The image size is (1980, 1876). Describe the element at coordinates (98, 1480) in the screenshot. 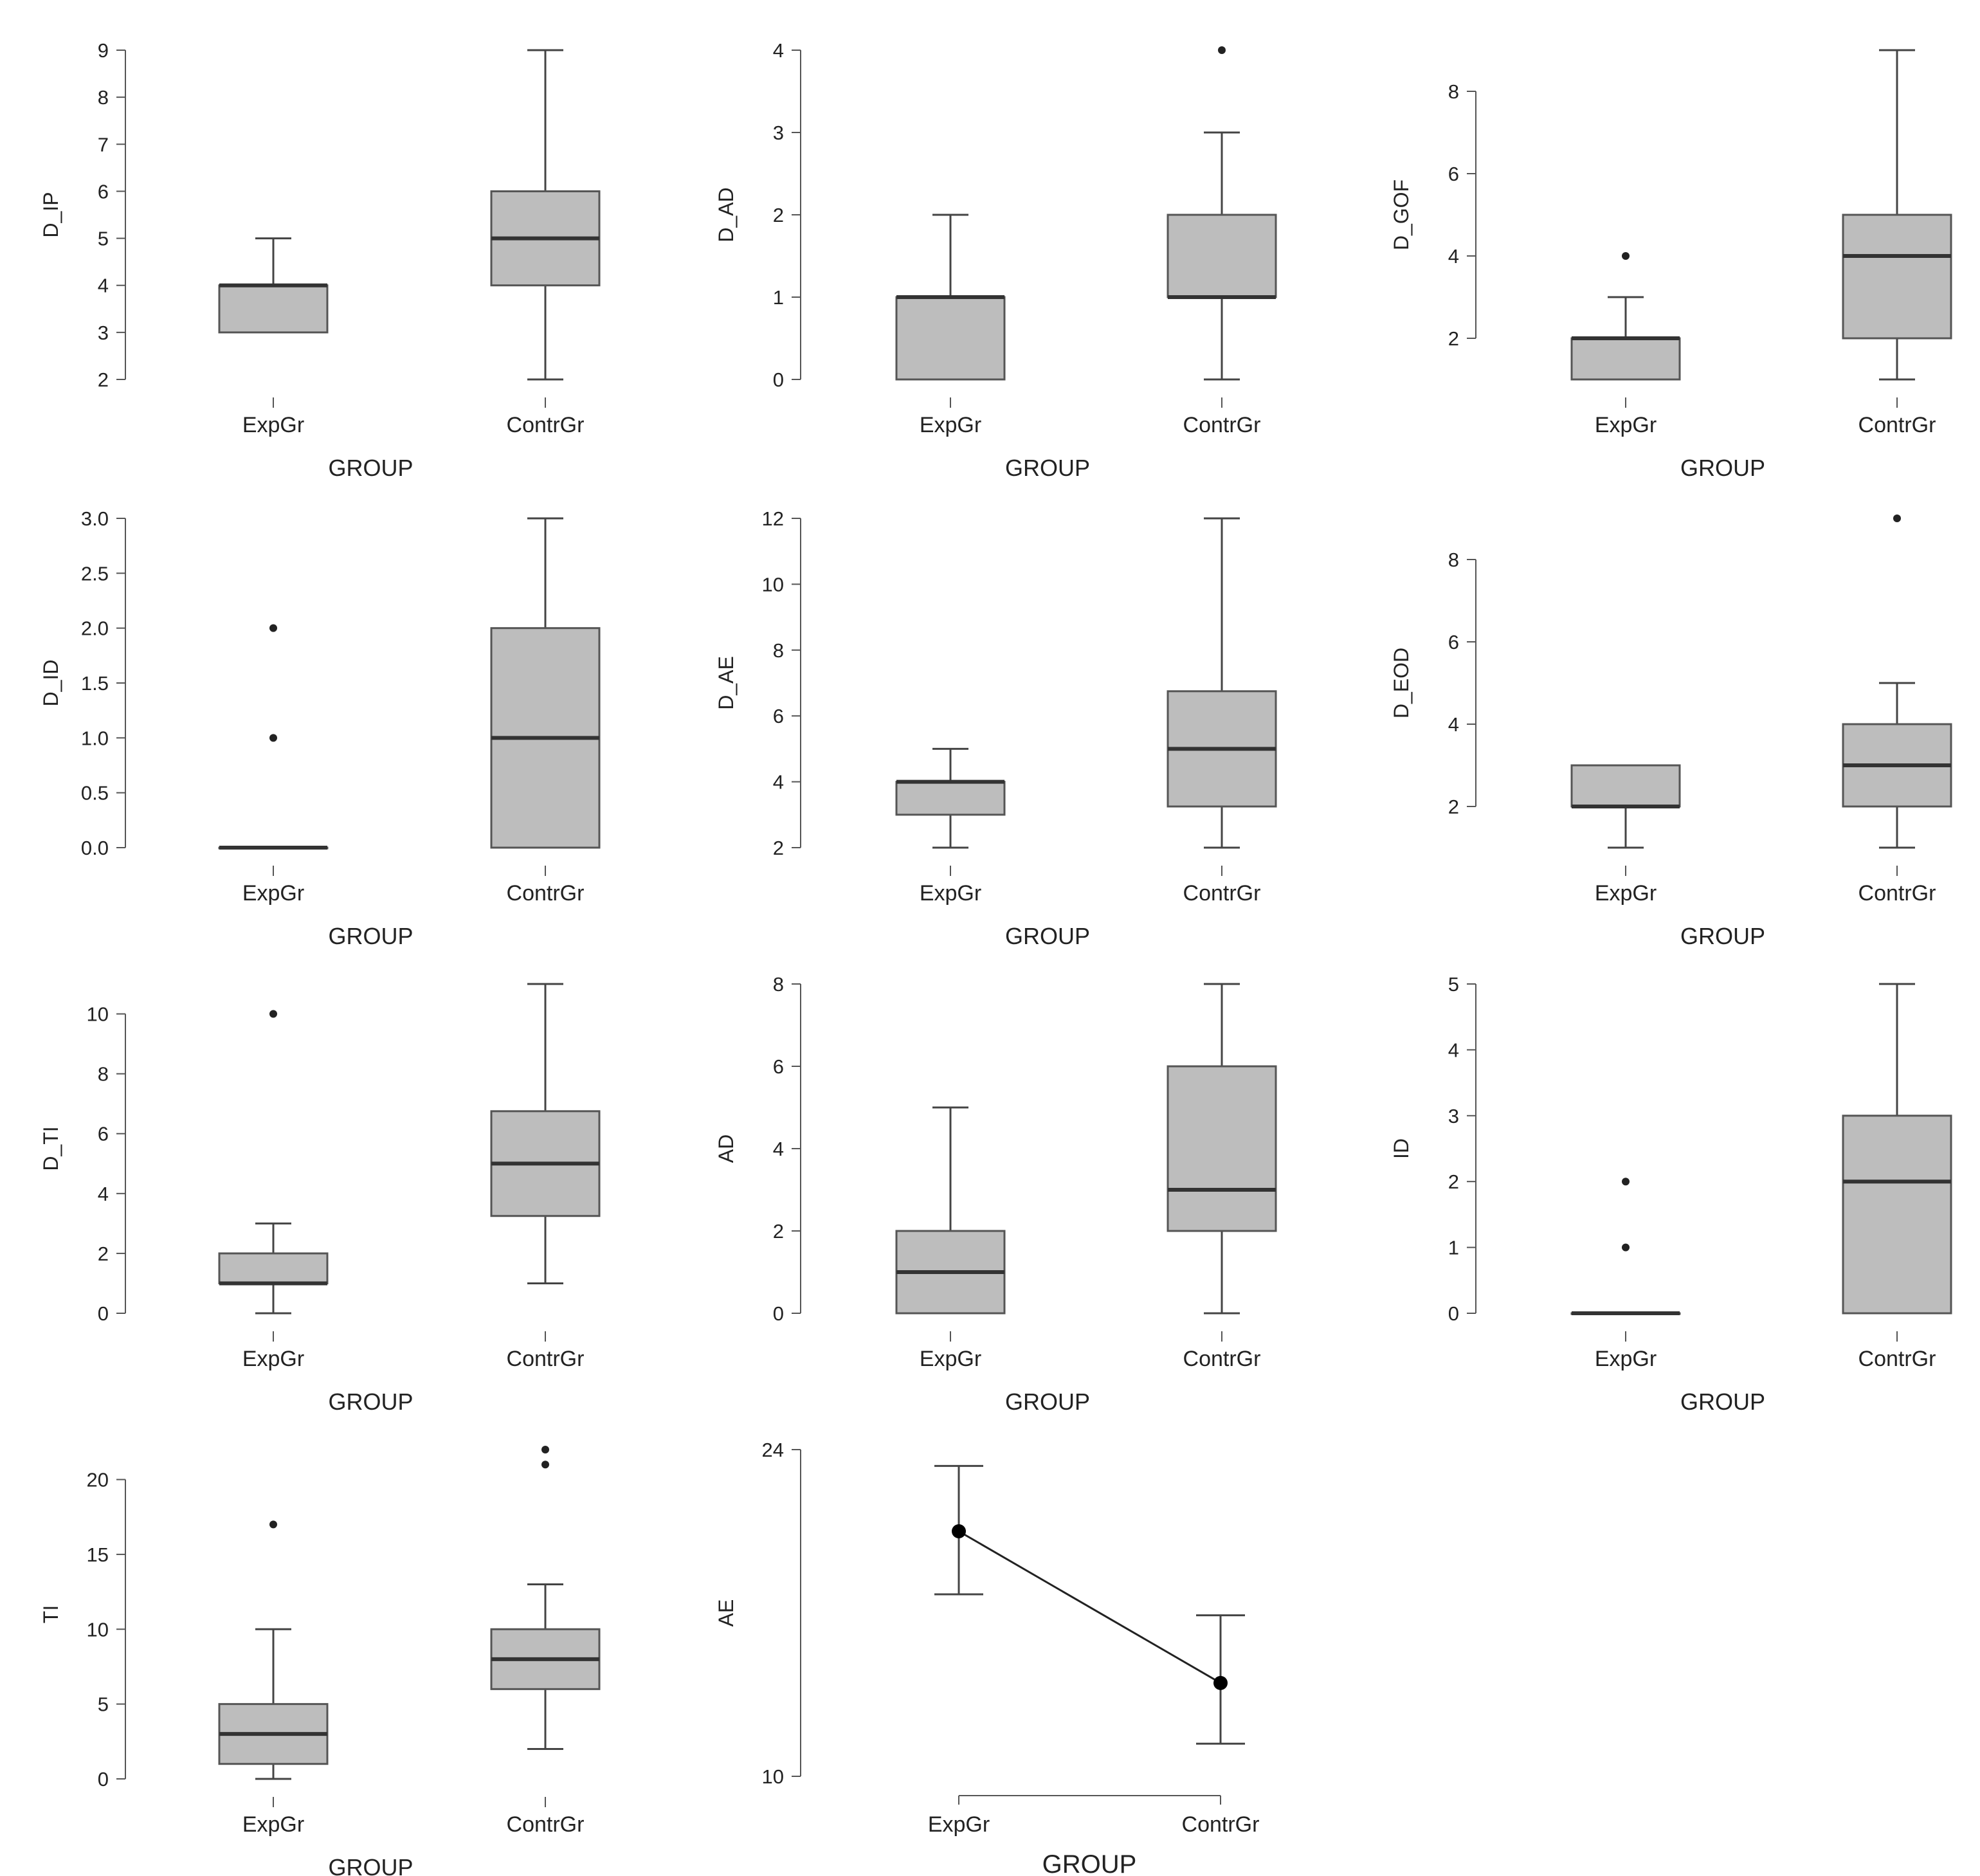

I see `y-tick-label: 20` at that location.